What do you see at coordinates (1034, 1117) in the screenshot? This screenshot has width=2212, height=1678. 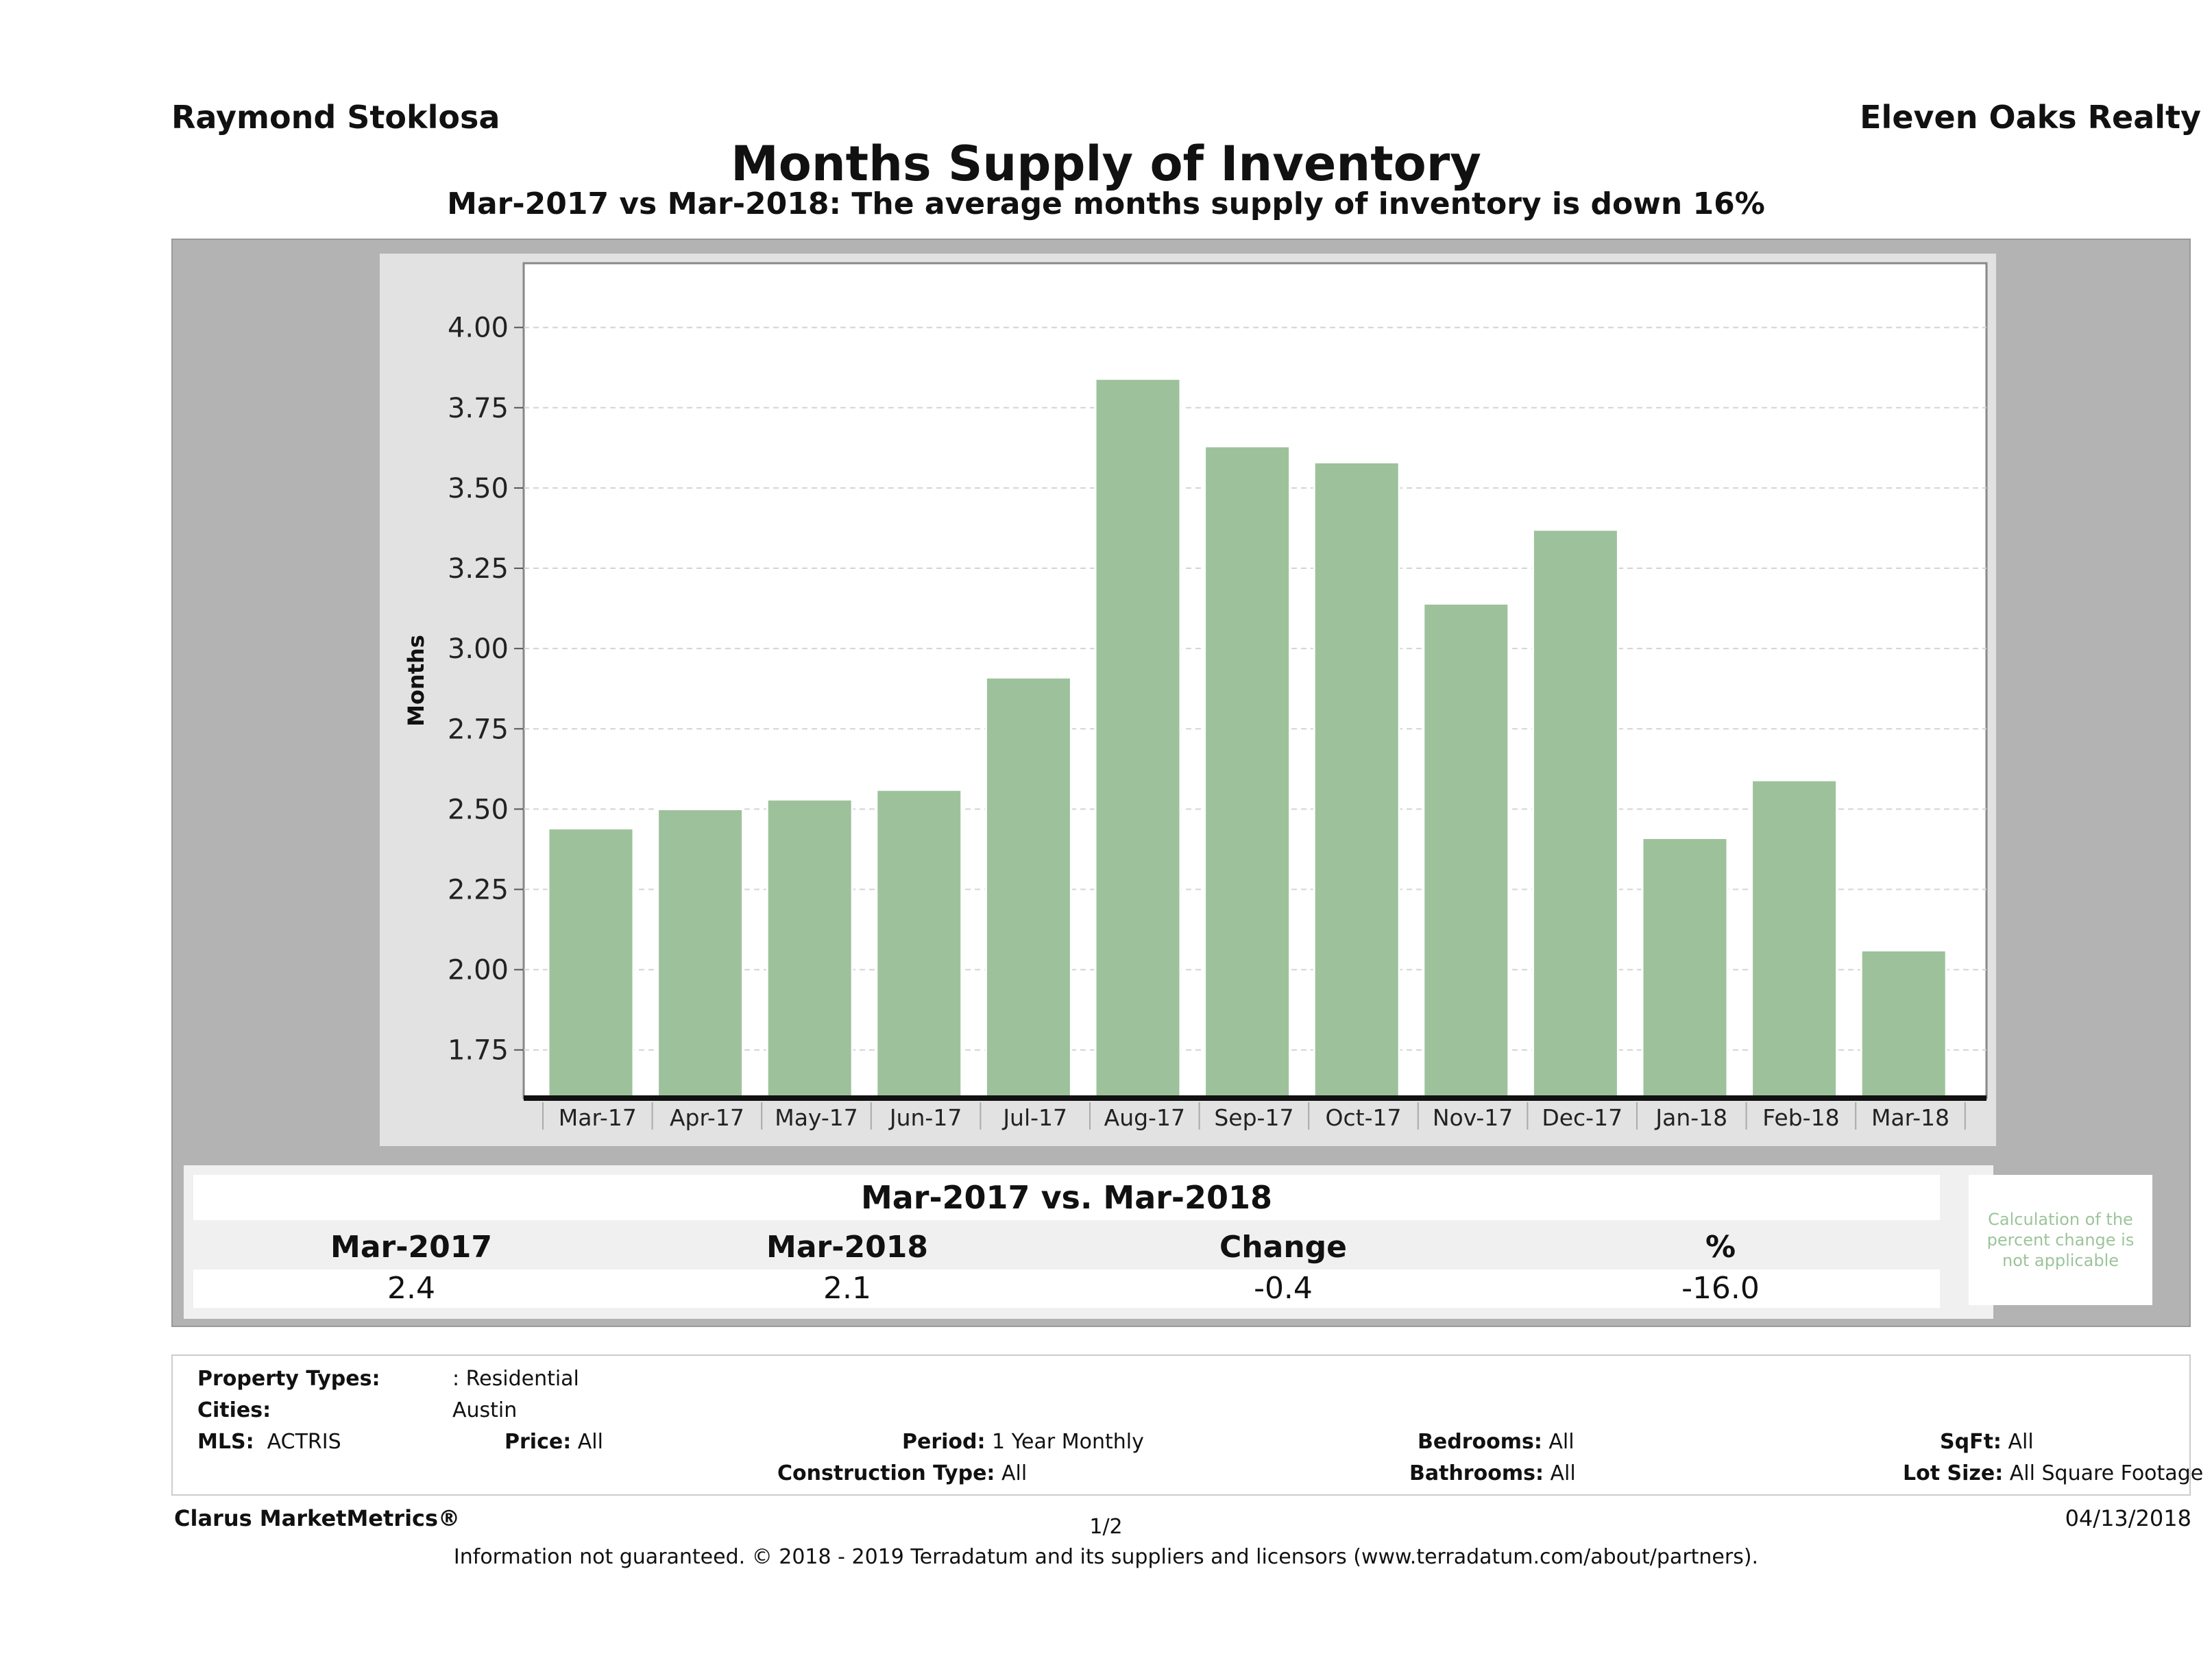 I see `x-tick-label: Jul-17` at bounding box center [1034, 1117].